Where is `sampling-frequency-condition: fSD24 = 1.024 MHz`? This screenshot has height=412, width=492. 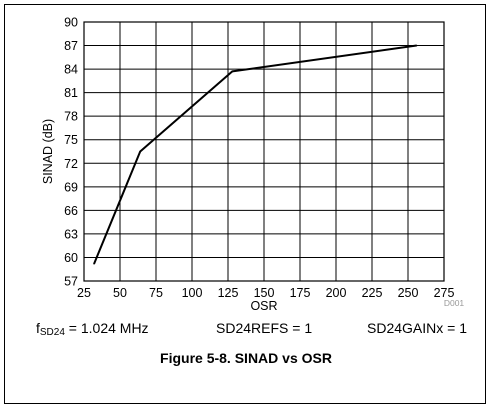 sampling-frequency-condition: fSD24 = 1.024 MHz is located at coordinates (92, 329).